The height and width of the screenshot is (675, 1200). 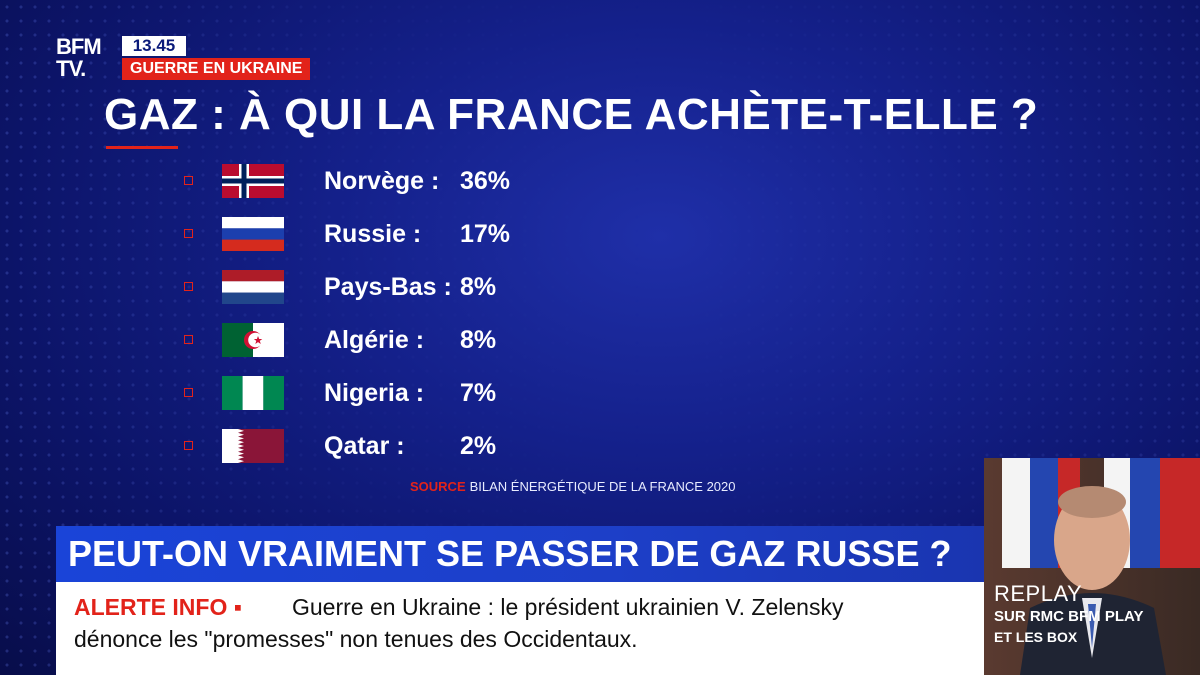 I want to click on list-item: Norvège : 36%, so click(x=374, y=182).